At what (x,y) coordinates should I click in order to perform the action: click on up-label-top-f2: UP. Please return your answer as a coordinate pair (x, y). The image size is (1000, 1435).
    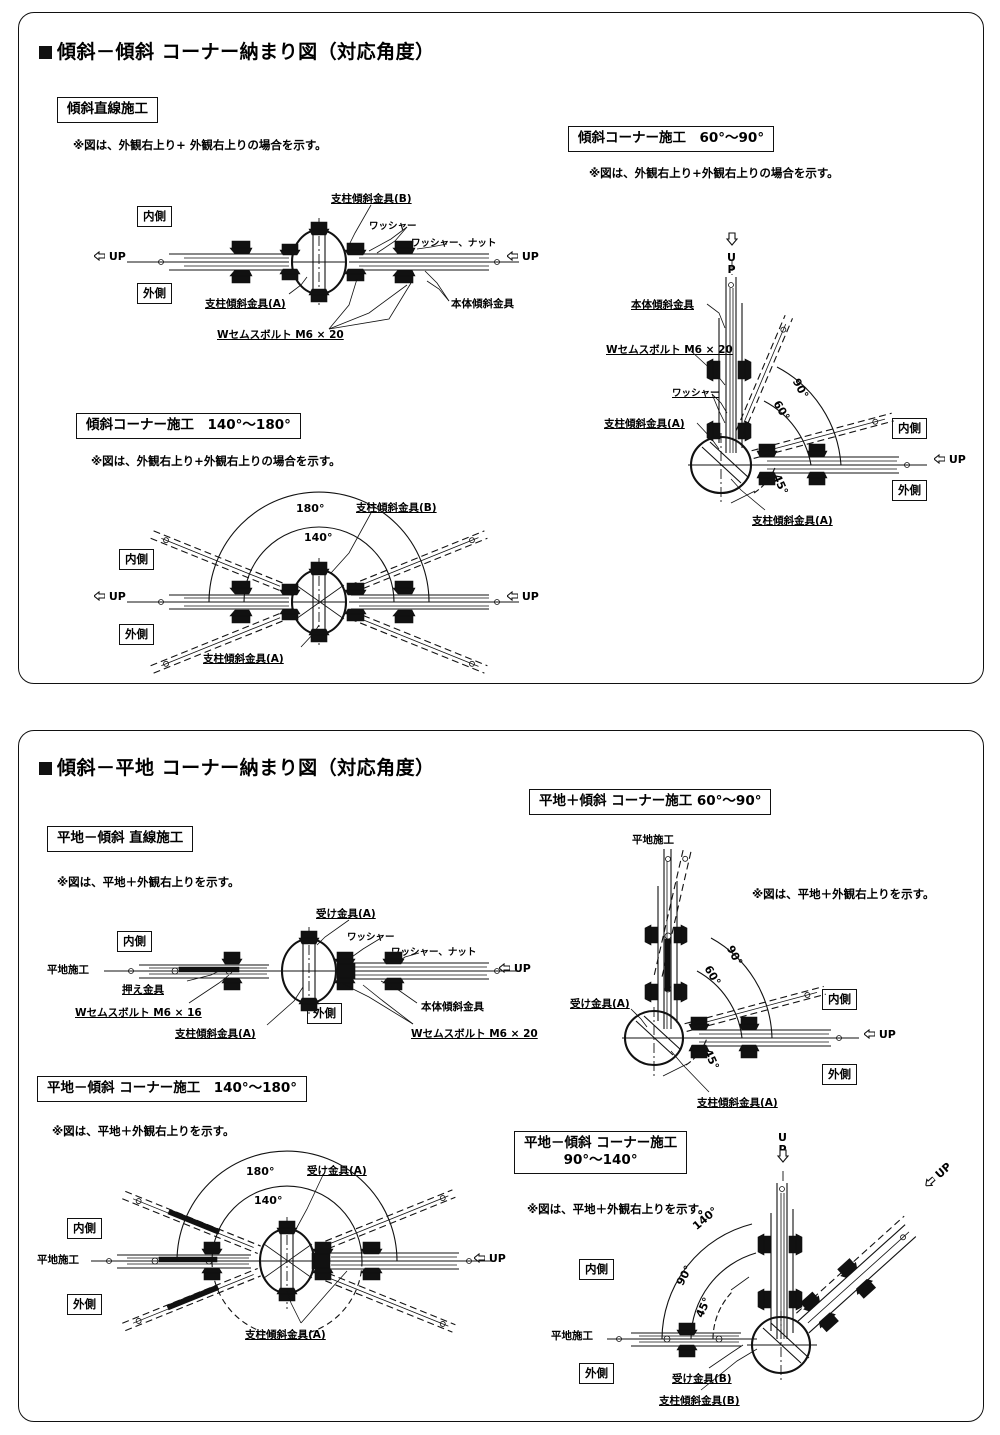
    Looking at the image, I should click on (731, 263).